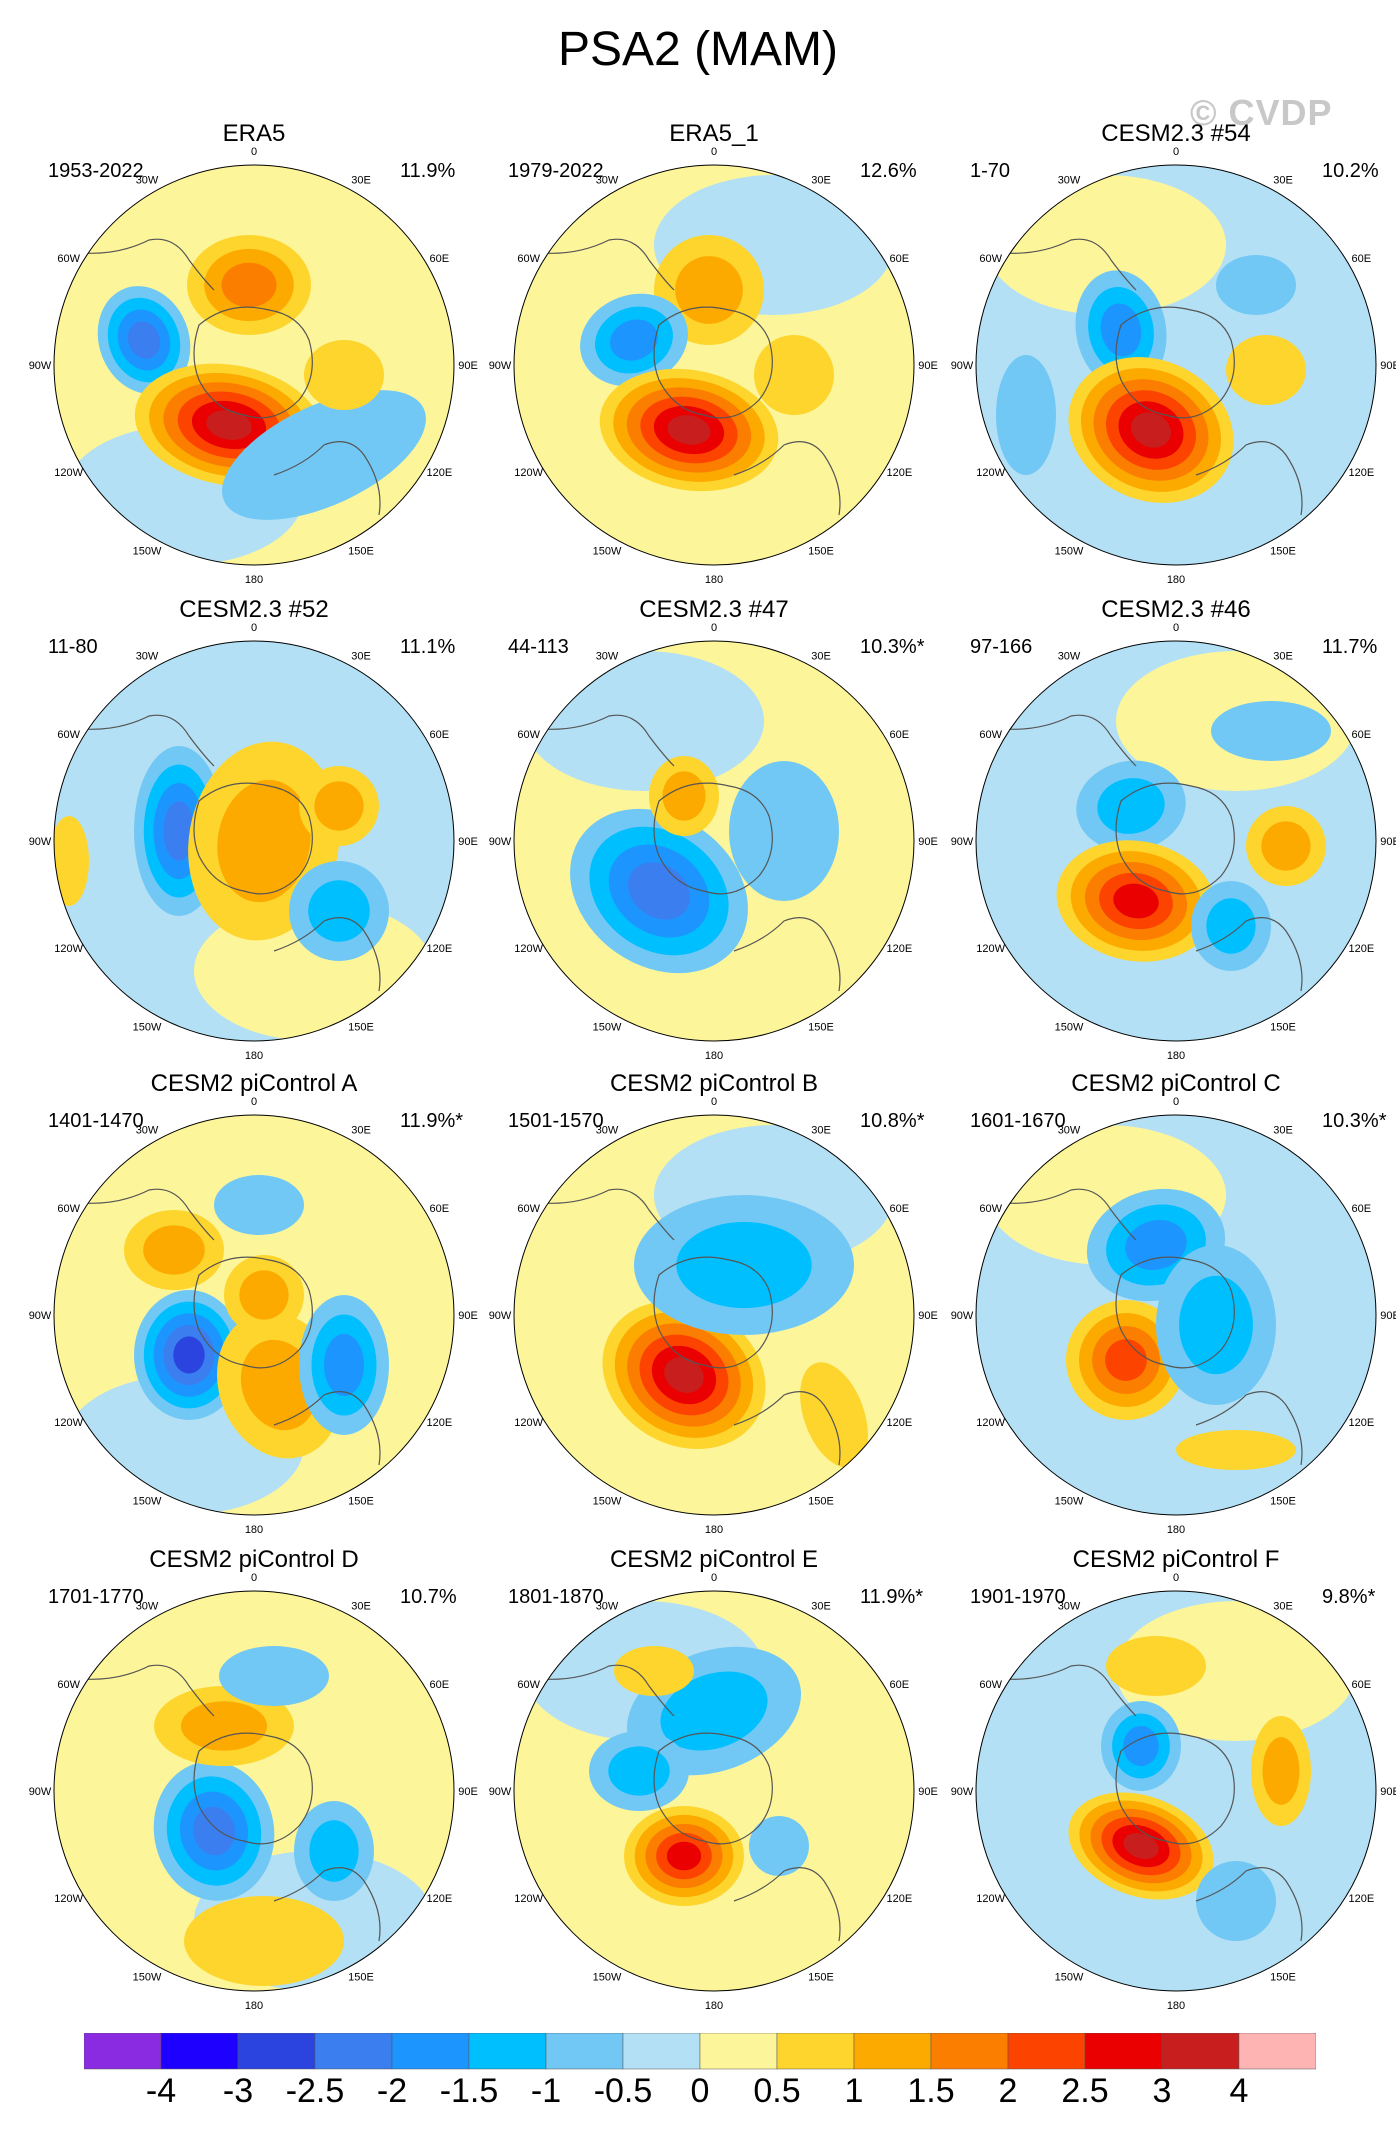 Image resolution: width=1396 pixels, height=2130 pixels. Describe the element at coordinates (254, 1083) in the screenshot. I see `panel-title: CESM2 piControl A` at that location.